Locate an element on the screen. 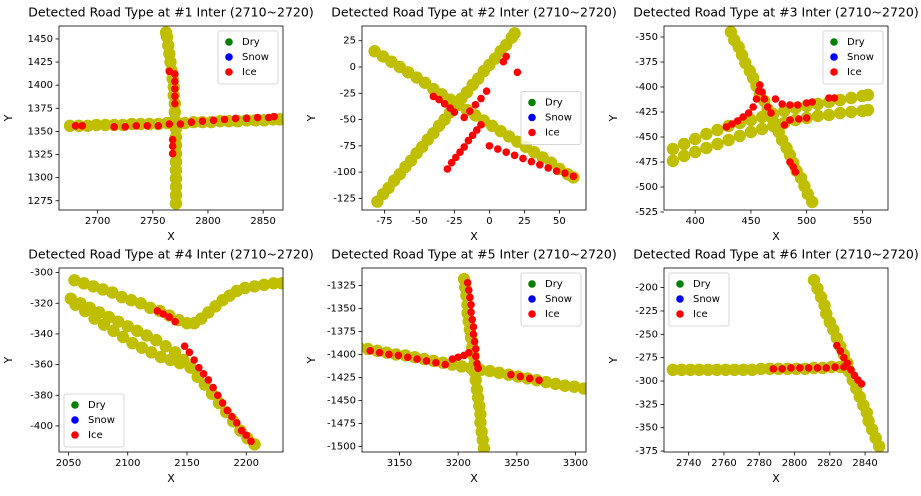 The width and height of the screenshot is (921, 496). x-tick-label: 2800 is located at coordinates (207, 221).